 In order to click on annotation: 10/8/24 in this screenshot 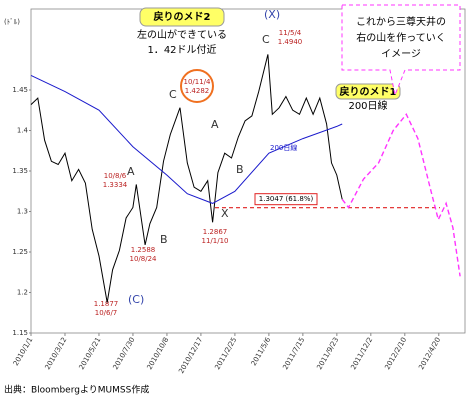, I will do `click(144, 259)`.